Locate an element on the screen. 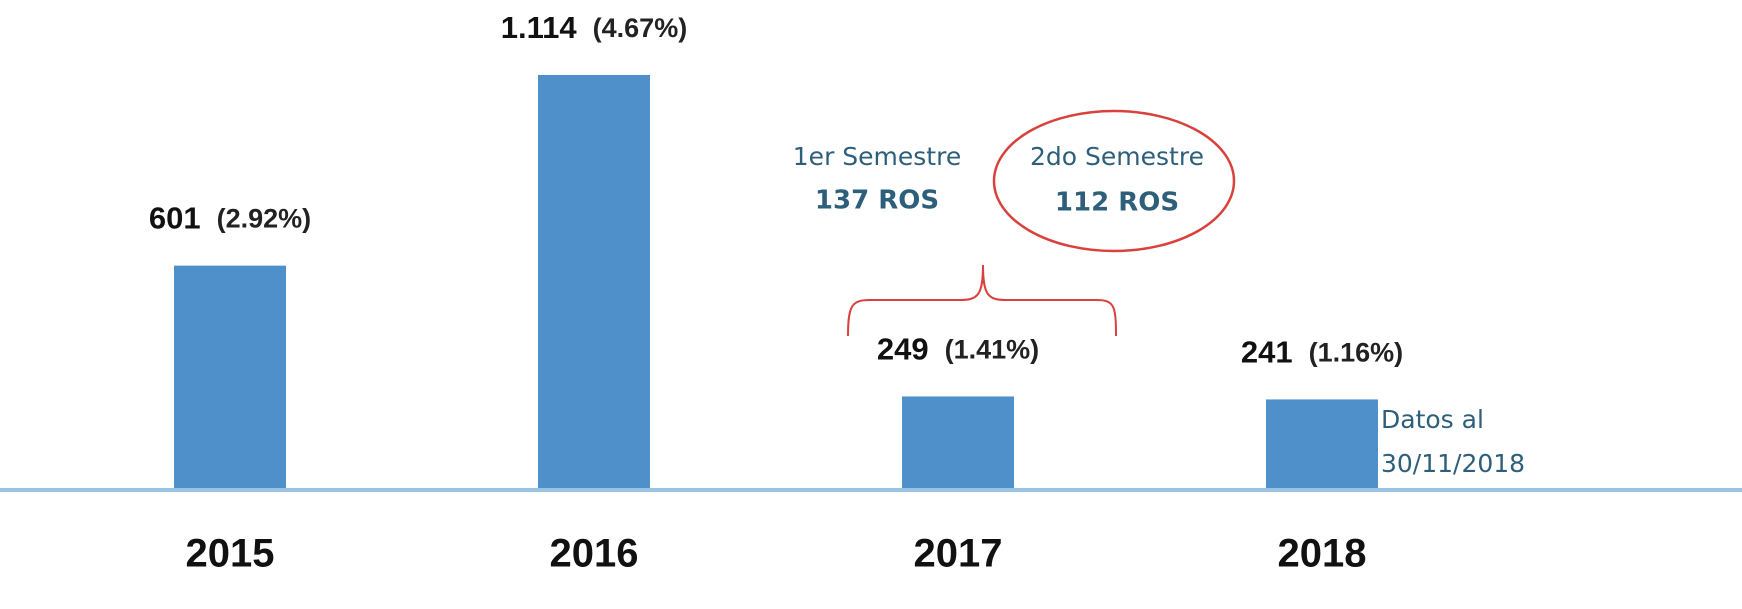 The height and width of the screenshot is (609, 1742). annotation: 30/11/2018 is located at coordinates (1453, 463).